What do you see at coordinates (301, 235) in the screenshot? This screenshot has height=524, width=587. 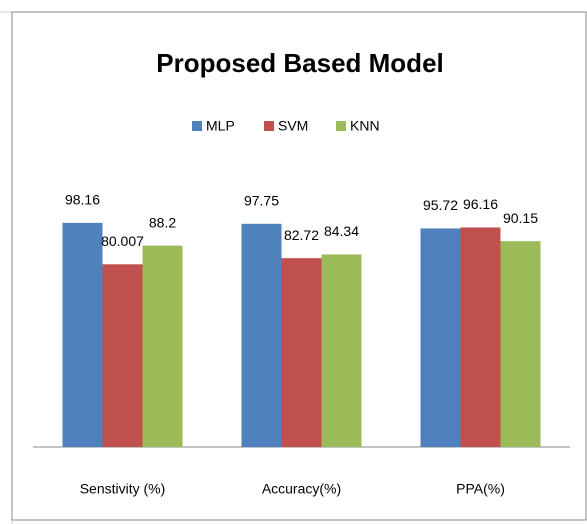 I see `data-label: 82.72` at bounding box center [301, 235].